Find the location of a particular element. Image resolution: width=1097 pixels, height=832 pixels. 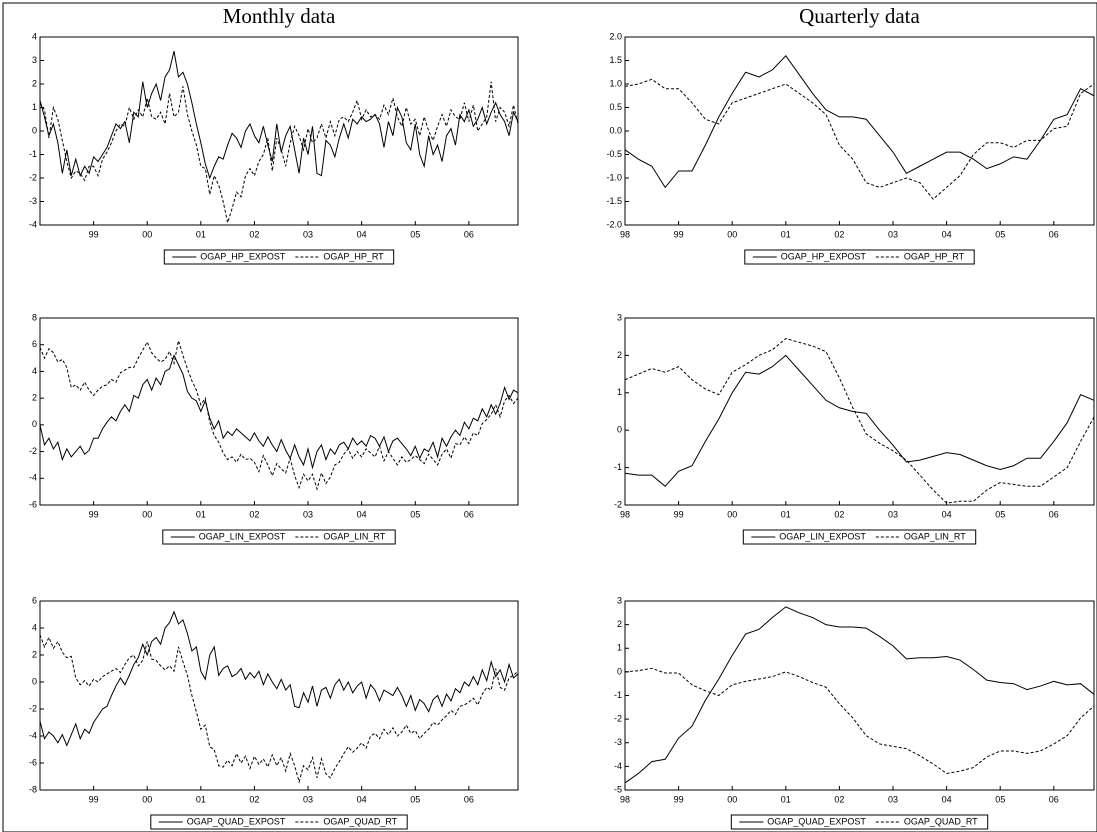

y-tick-label: 6 is located at coordinates (34, 344).